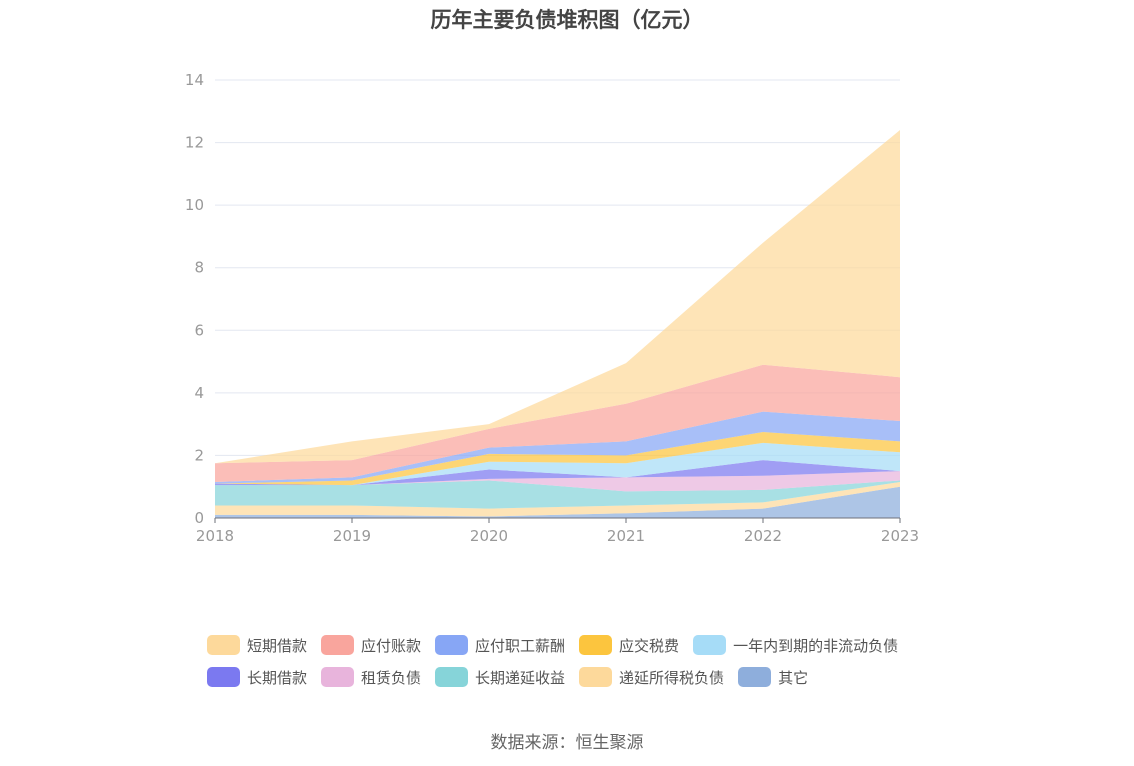 This screenshot has height=766, width=1134. I want to click on legend-item: 应付账款, so click(371, 645).